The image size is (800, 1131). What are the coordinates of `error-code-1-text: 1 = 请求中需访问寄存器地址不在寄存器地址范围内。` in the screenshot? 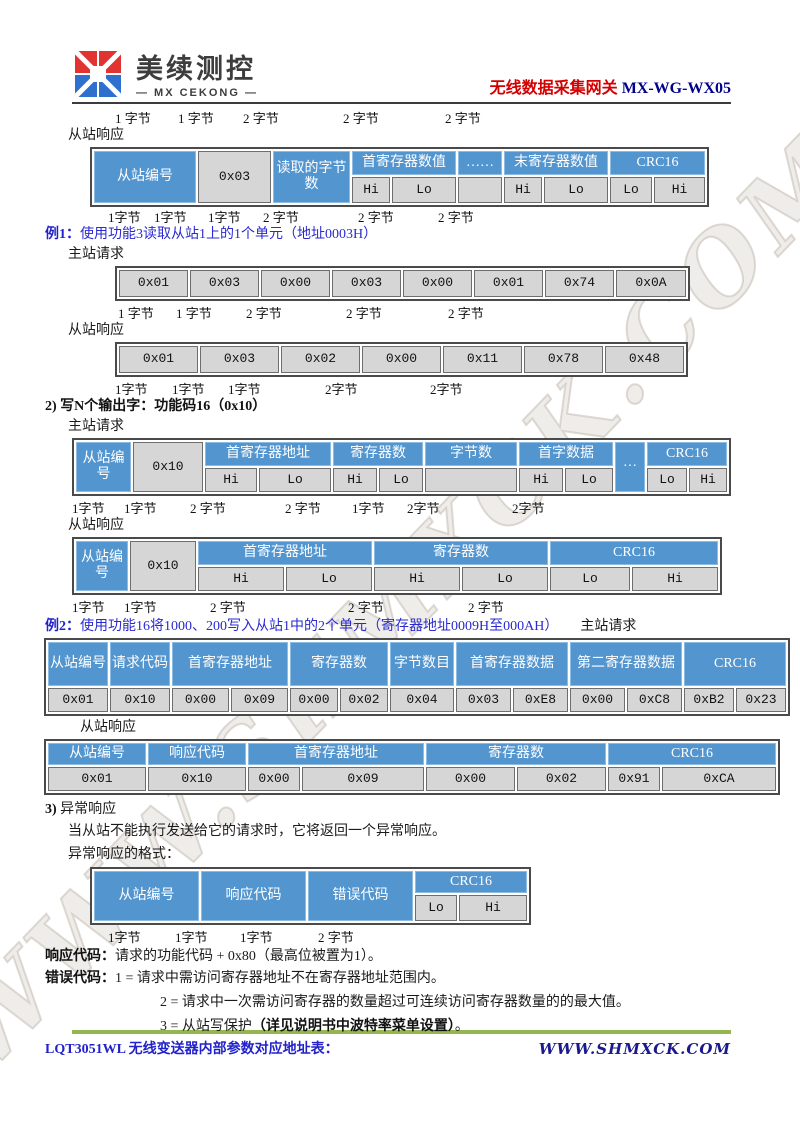 It's located at (280, 978).